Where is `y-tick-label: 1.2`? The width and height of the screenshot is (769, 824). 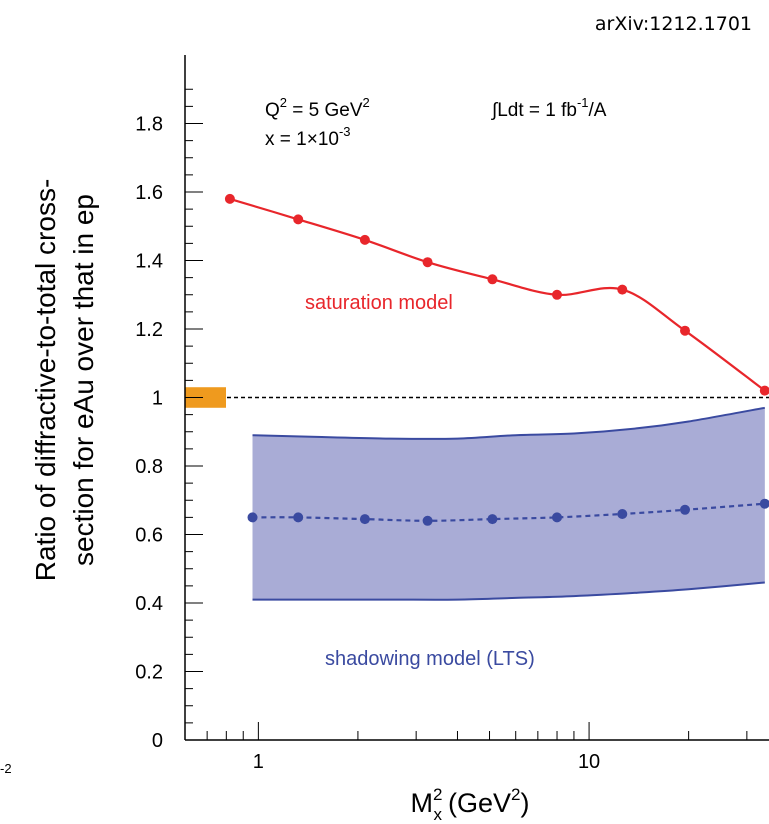 y-tick-label: 1.2 is located at coordinates (149, 330).